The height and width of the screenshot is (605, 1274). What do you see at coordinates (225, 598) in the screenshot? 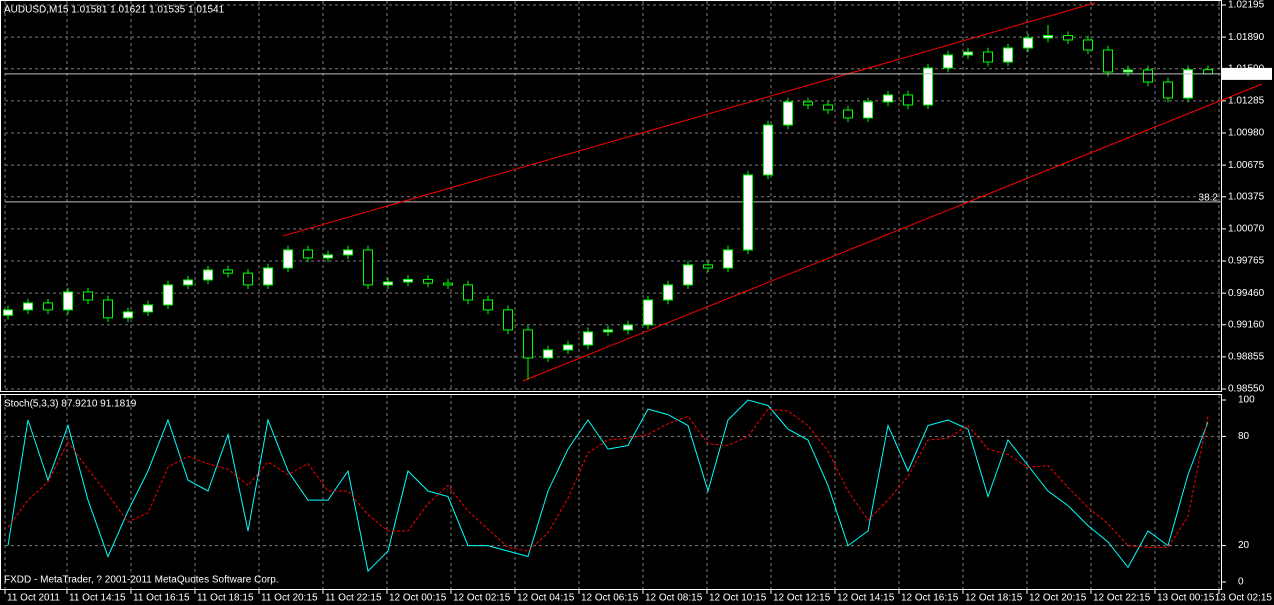
I see `x-tick-label: 11 Oct 18:15` at bounding box center [225, 598].